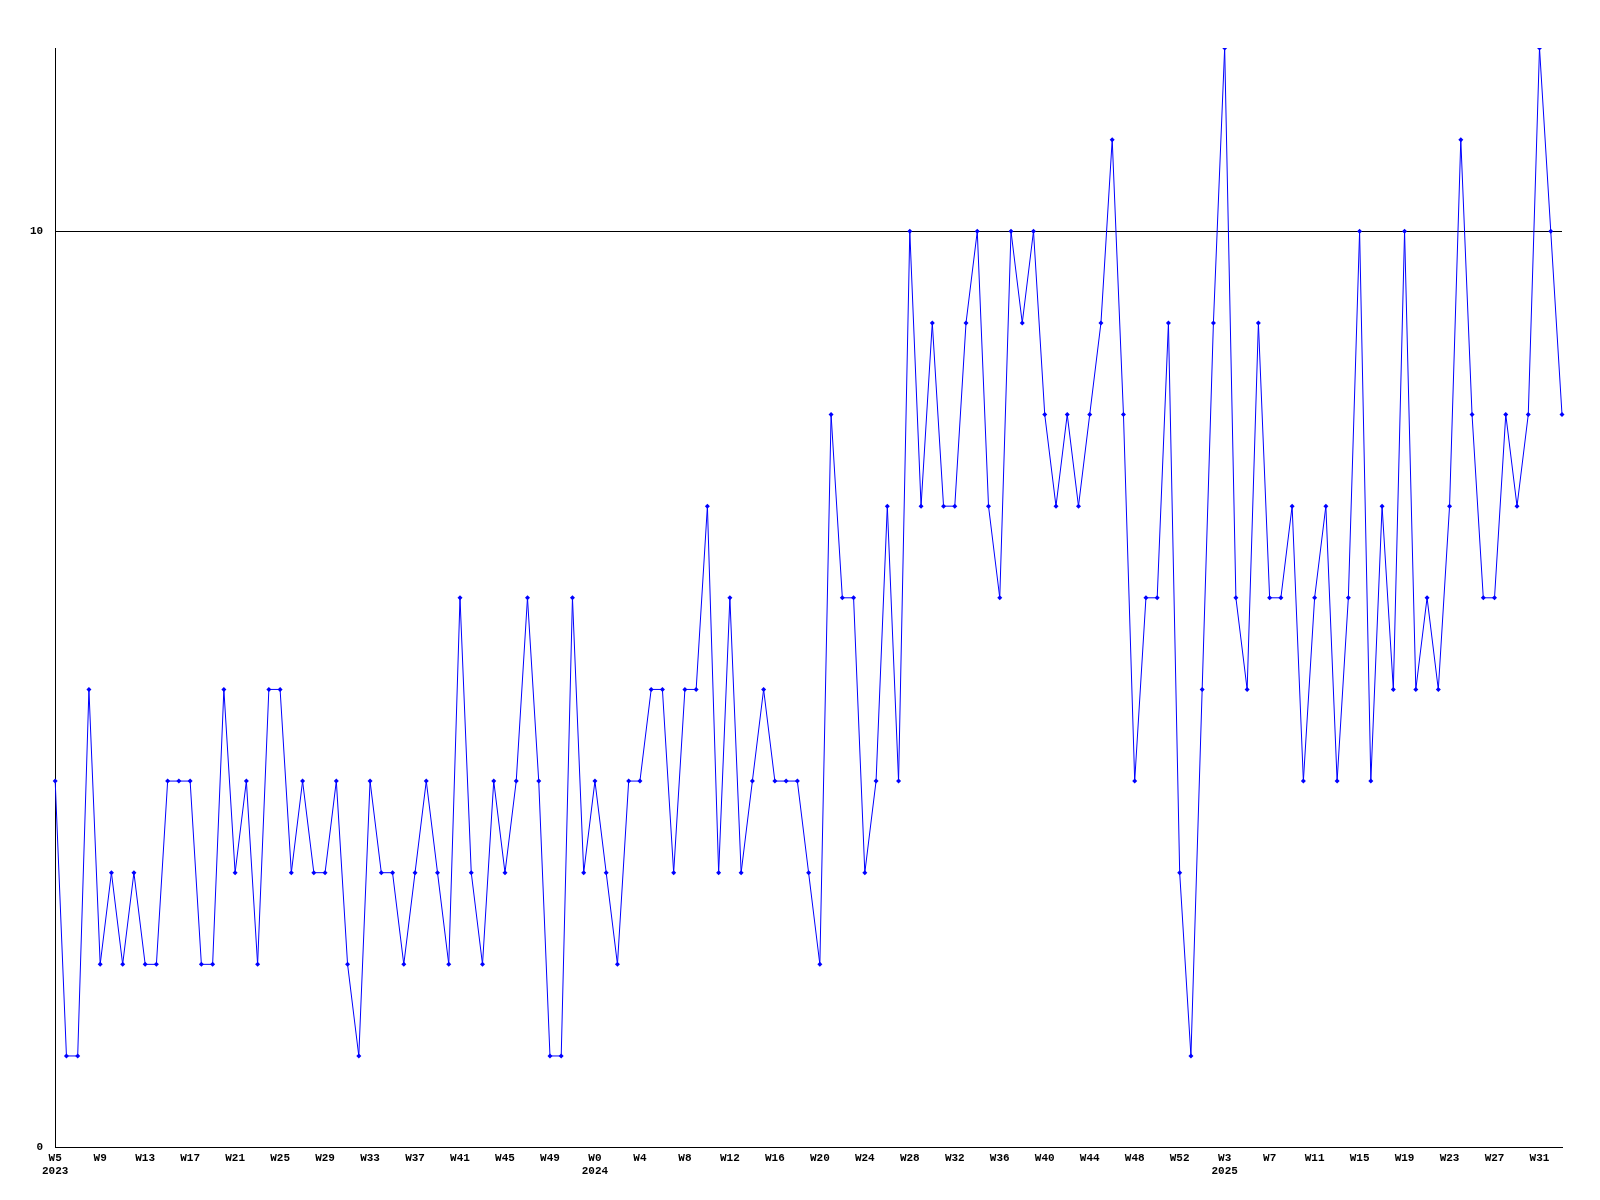 Image resolution: width=1600 pixels, height=1200 pixels. I want to click on x-tick-label: W44, so click(1090, 1157).